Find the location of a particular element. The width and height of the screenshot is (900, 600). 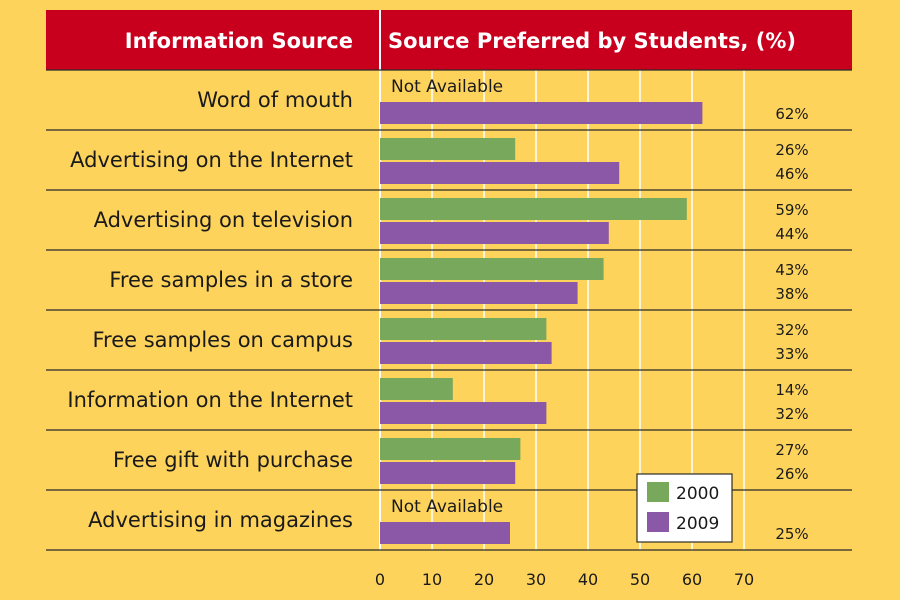

category-label: Free samples in a store is located at coordinates (231, 280).